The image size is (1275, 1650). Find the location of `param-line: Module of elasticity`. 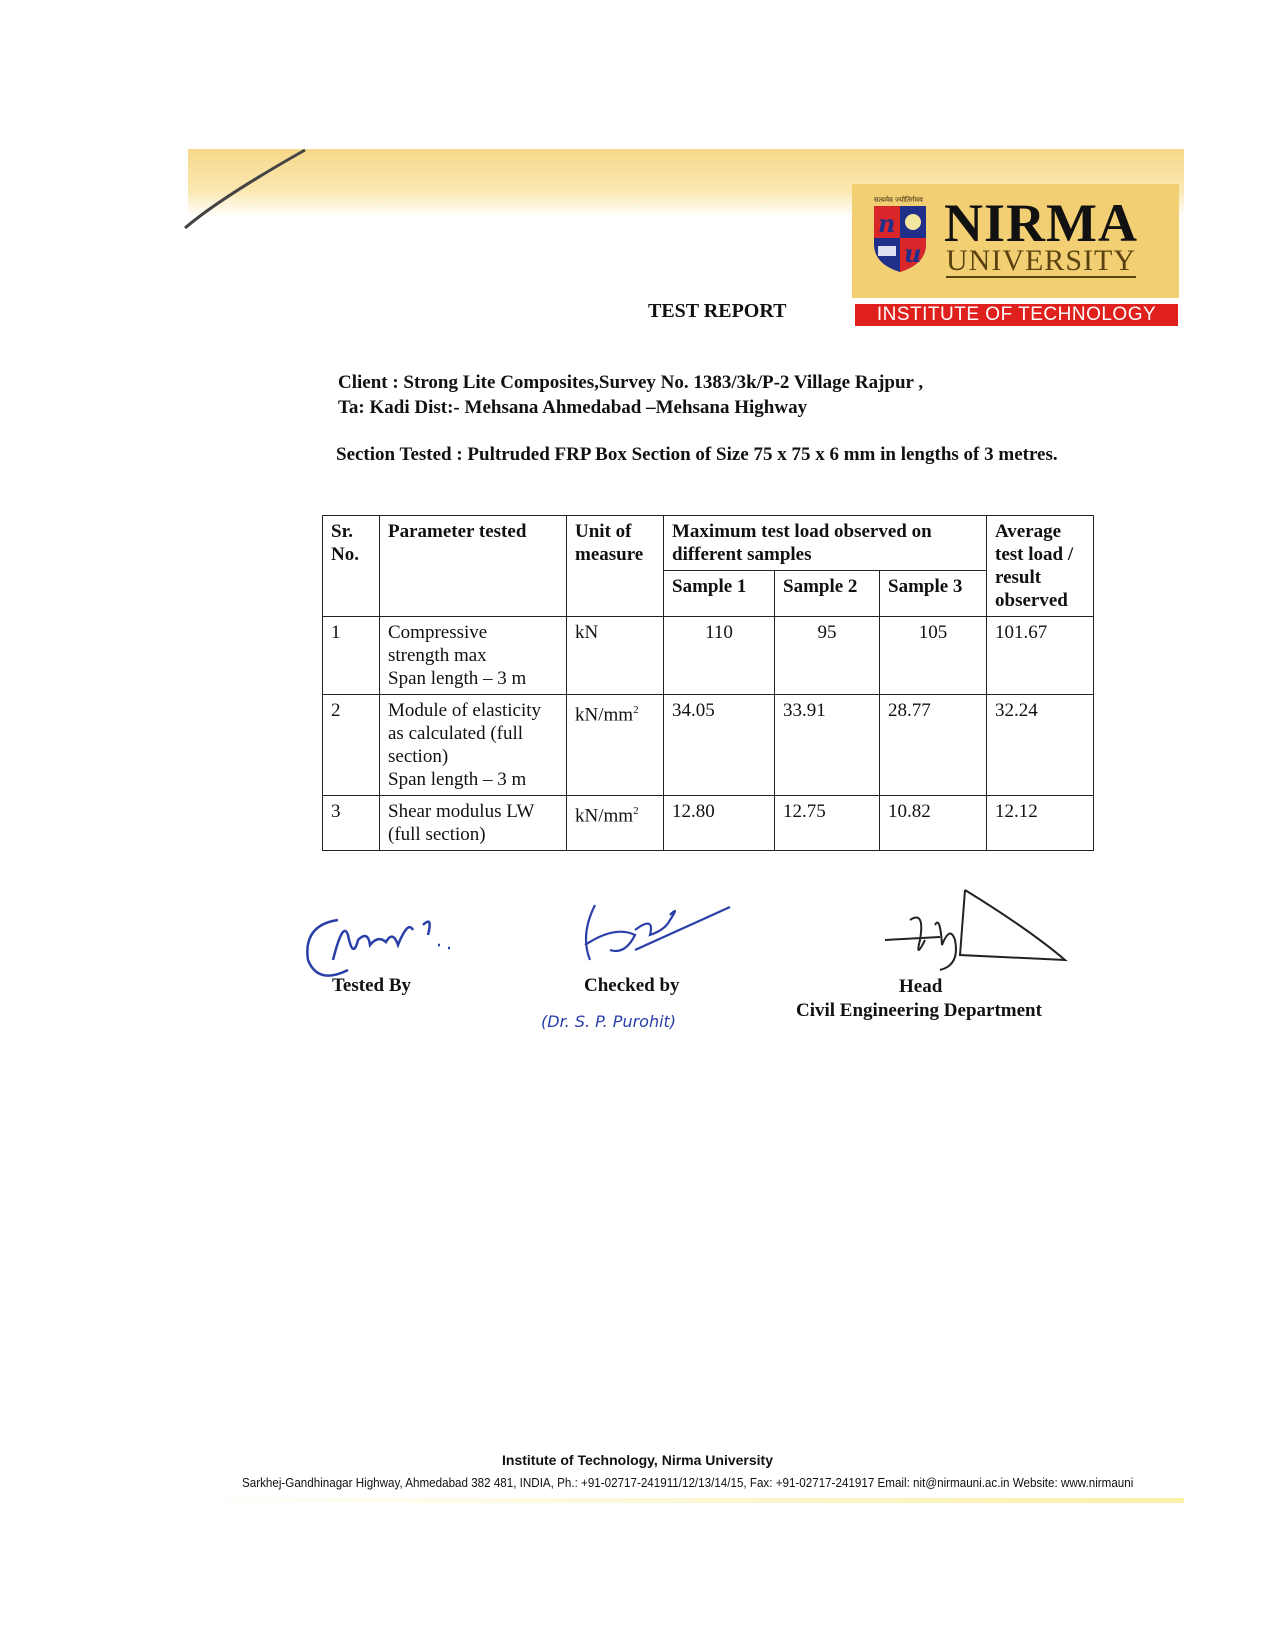

param-line: Module of elasticity is located at coordinates (465, 710).